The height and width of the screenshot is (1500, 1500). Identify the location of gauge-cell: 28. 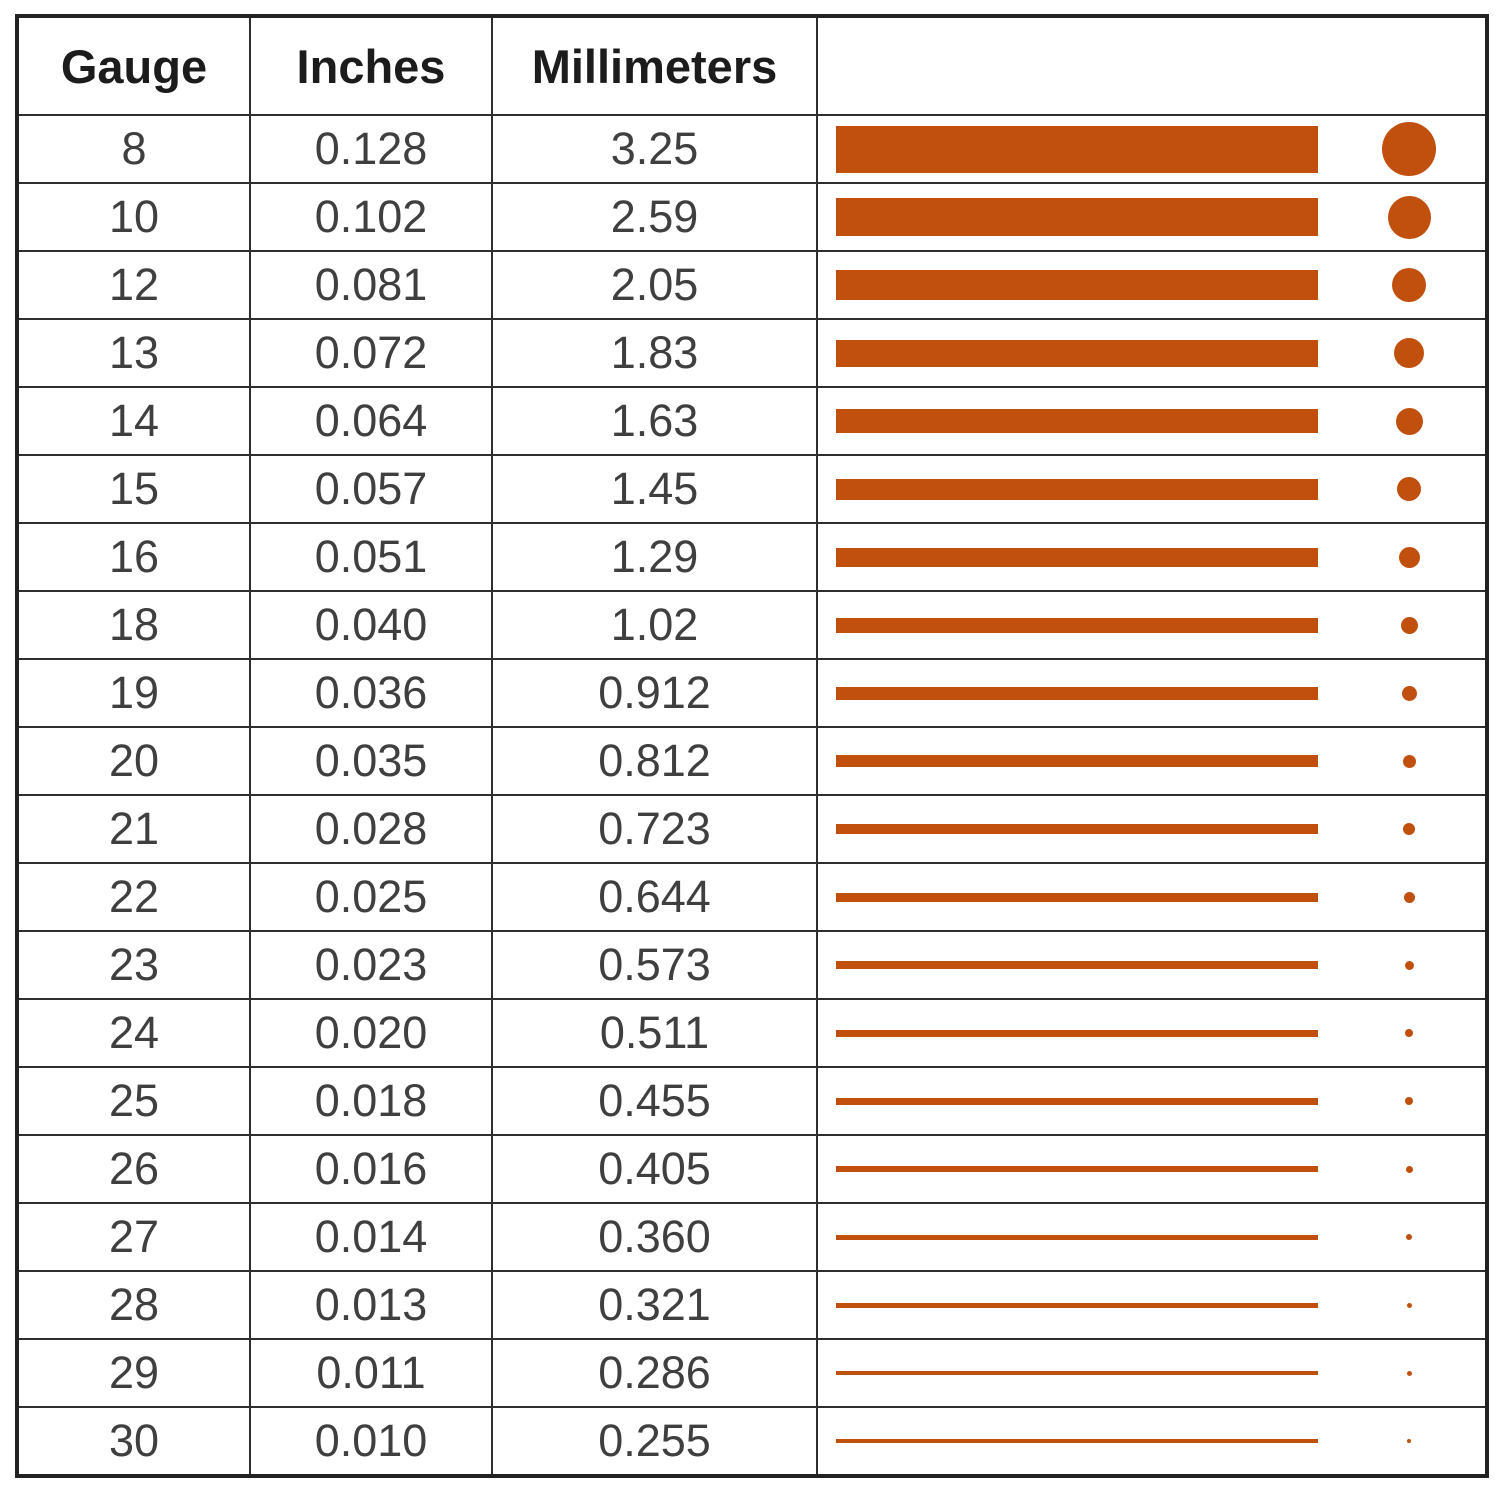
(133, 1305).